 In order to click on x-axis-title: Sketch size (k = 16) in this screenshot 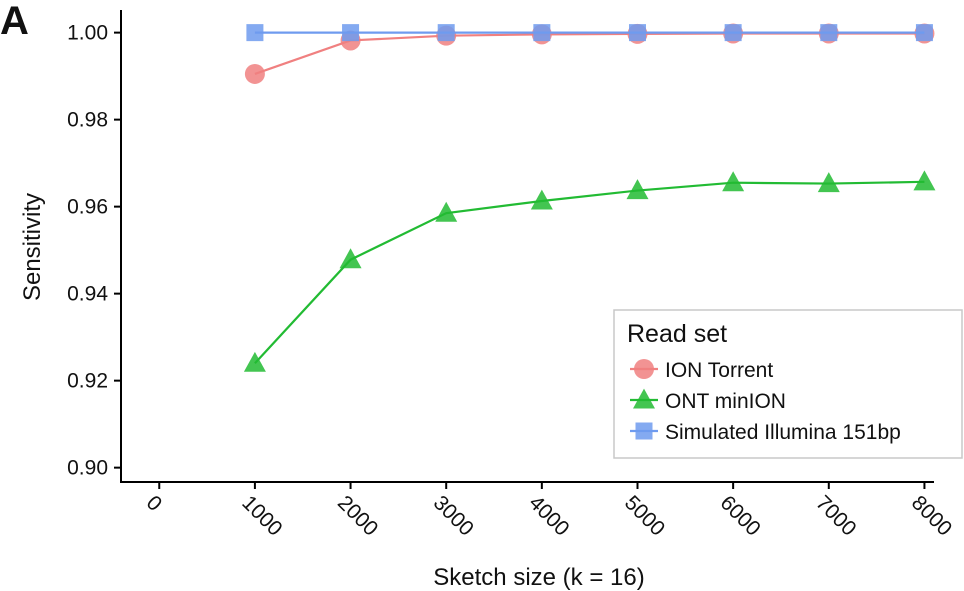, I will do `click(538, 577)`.